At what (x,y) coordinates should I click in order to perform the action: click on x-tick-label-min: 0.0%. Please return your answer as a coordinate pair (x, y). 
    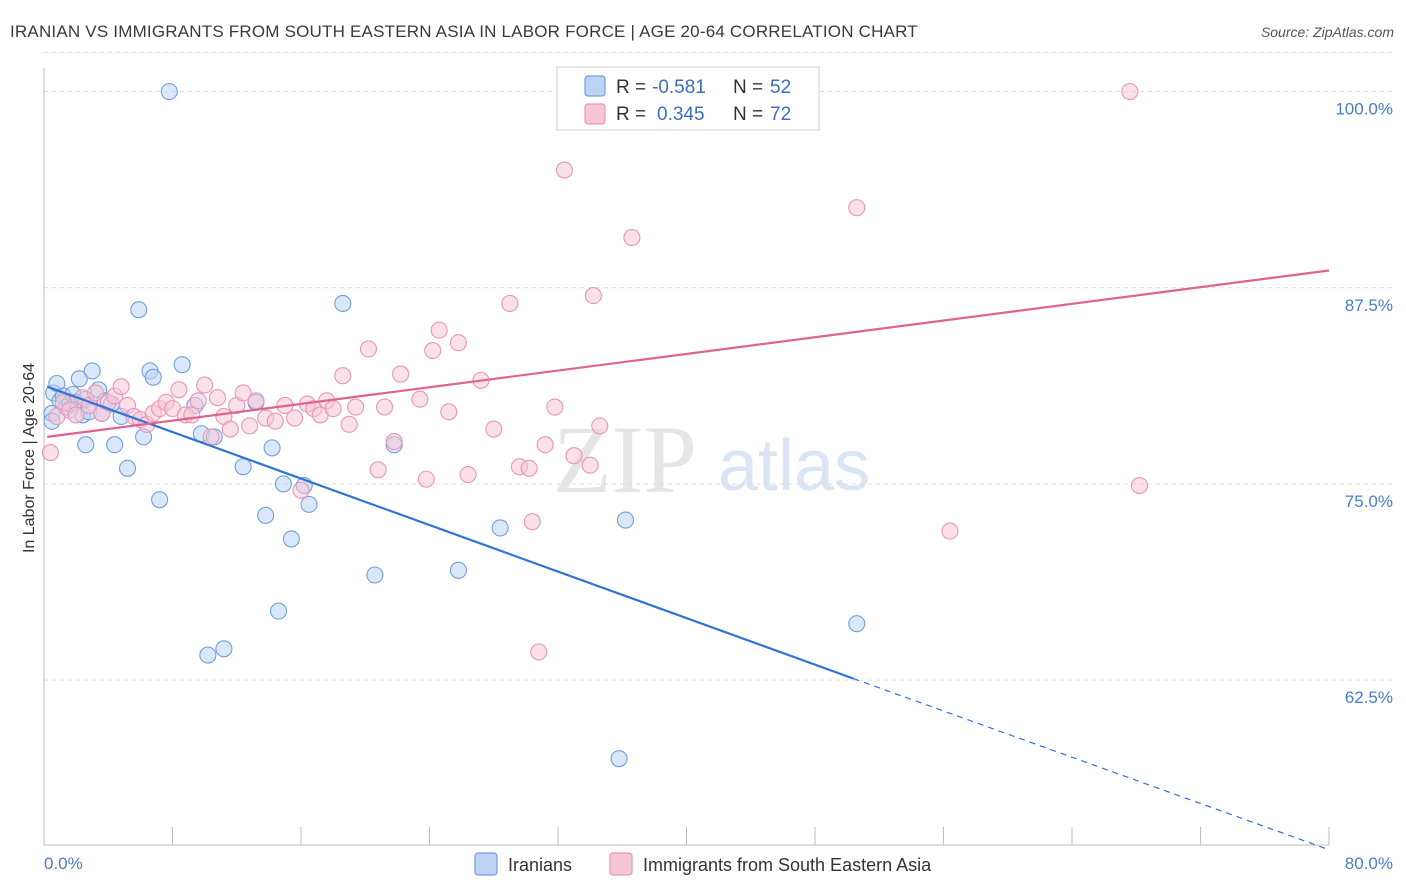
    Looking at the image, I should click on (63, 863).